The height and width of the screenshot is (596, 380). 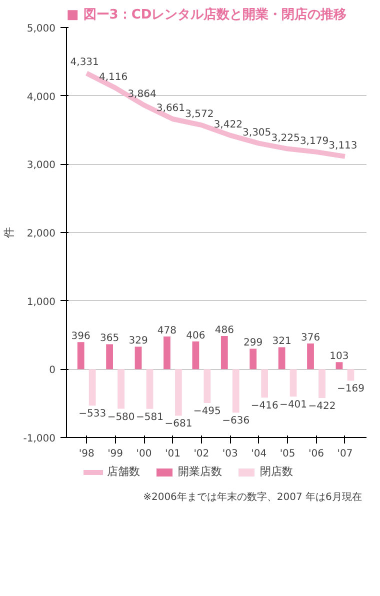 I want to click on y-tick-label: 1,000, so click(x=41, y=302).